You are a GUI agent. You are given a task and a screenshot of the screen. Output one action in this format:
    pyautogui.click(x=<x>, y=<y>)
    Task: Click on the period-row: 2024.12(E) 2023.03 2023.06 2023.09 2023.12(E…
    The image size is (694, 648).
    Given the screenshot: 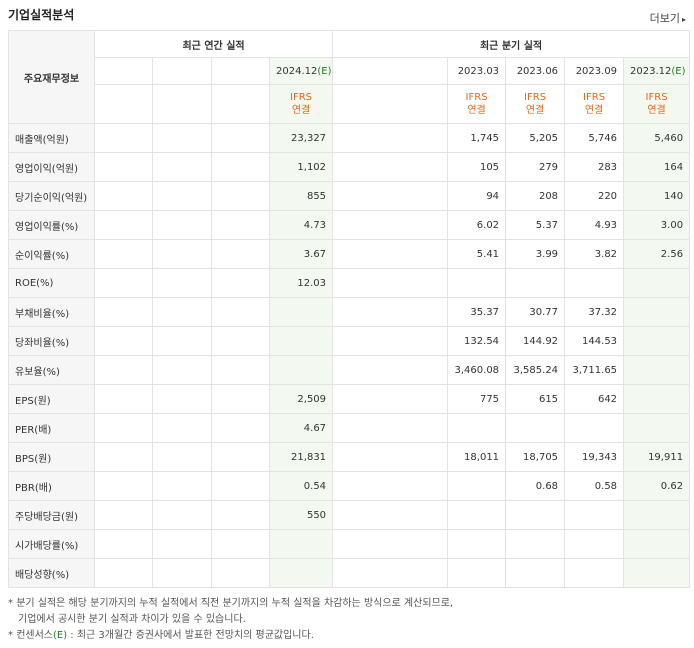 What is the action you would take?
    pyautogui.click(x=350, y=71)
    